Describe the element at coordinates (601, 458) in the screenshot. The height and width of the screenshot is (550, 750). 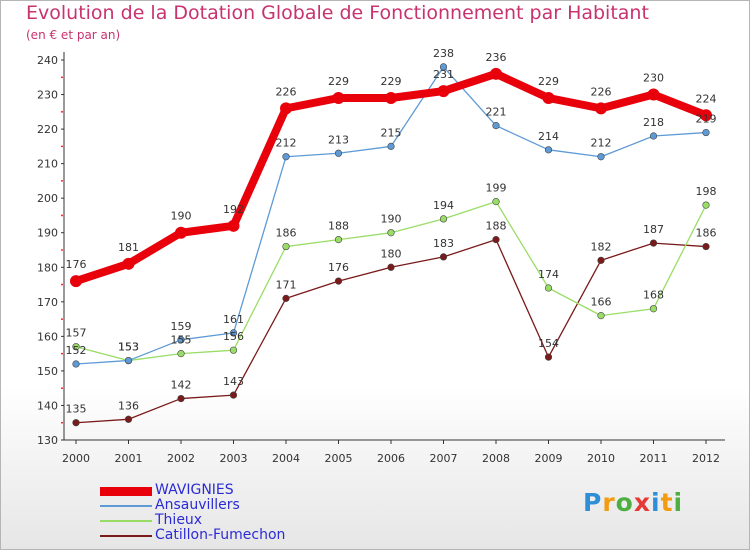
I see `x-tick-label: 2010` at that location.